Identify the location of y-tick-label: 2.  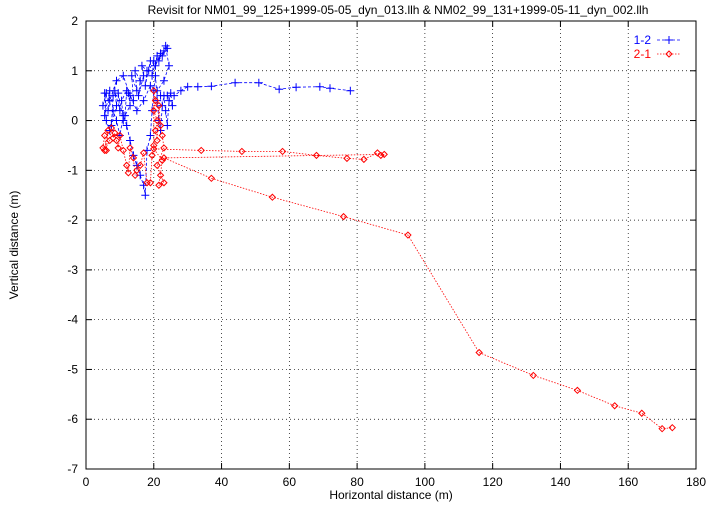
(74, 21).